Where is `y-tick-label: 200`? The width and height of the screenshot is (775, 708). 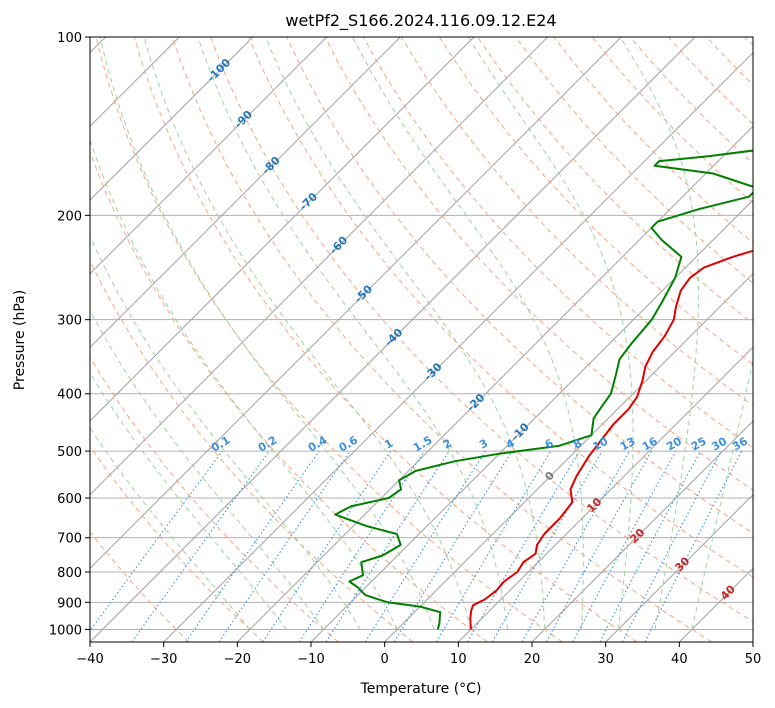
y-tick-label: 200 is located at coordinates (69, 216).